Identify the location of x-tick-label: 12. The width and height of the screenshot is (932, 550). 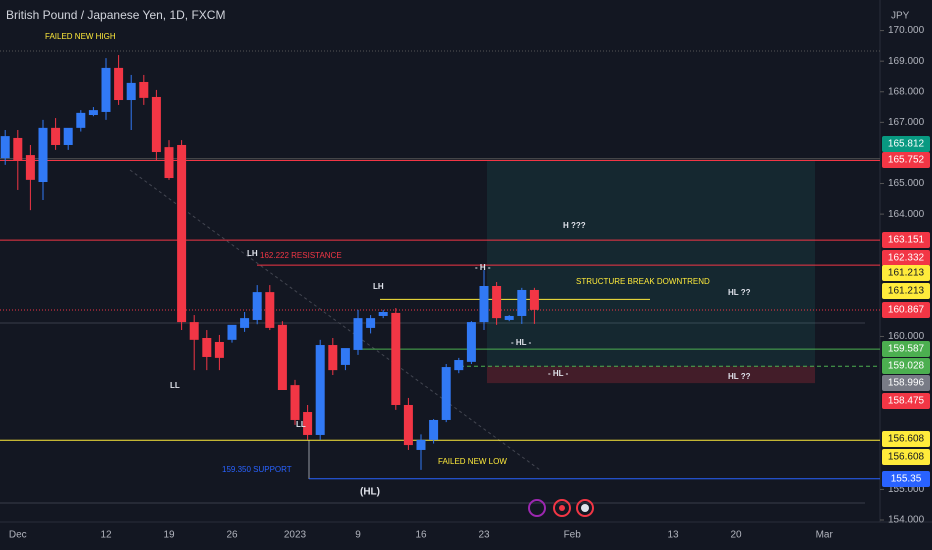
(106, 535).